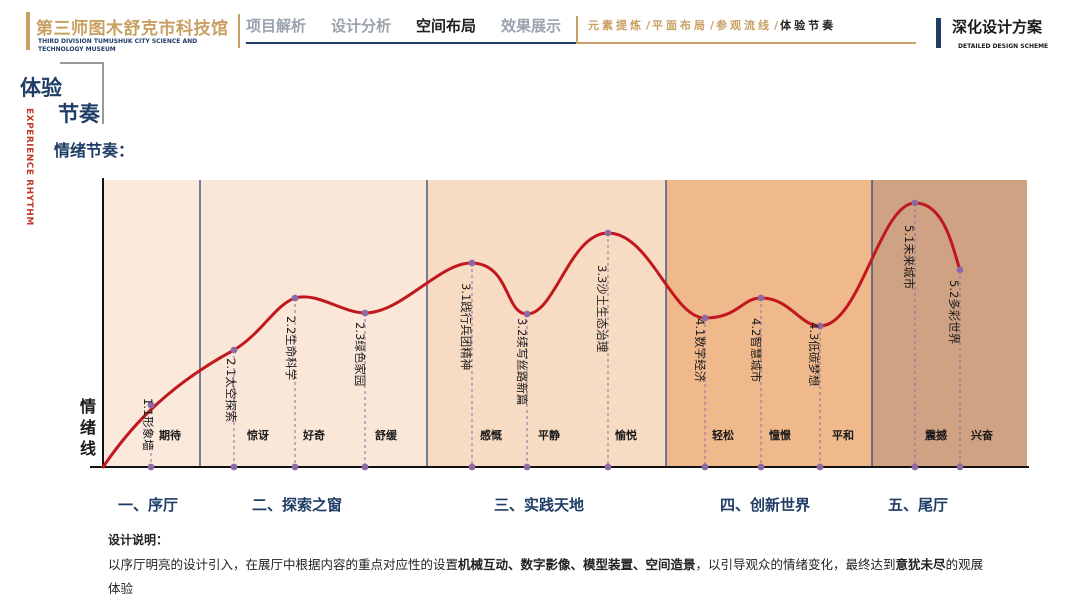 This screenshot has height=609, width=1080. I want to click on emotion-word: 轻松, so click(723, 435).